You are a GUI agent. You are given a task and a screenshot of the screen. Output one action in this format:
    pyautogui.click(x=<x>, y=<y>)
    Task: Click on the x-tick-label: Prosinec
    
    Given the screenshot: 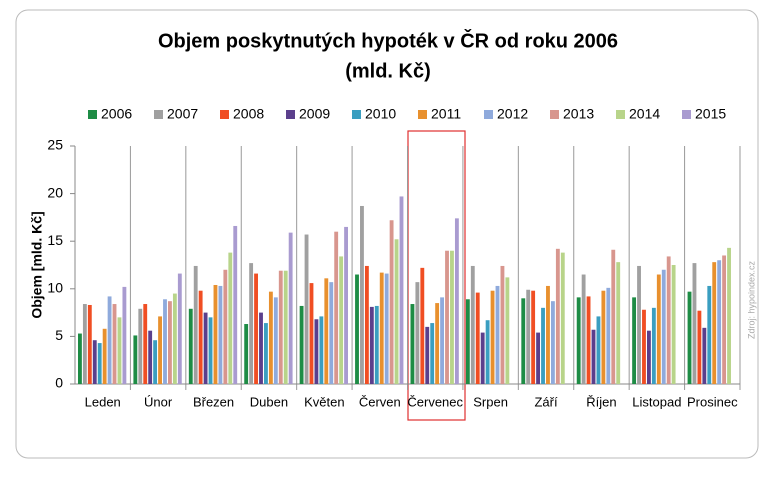 What is the action you would take?
    pyautogui.click(x=712, y=401)
    